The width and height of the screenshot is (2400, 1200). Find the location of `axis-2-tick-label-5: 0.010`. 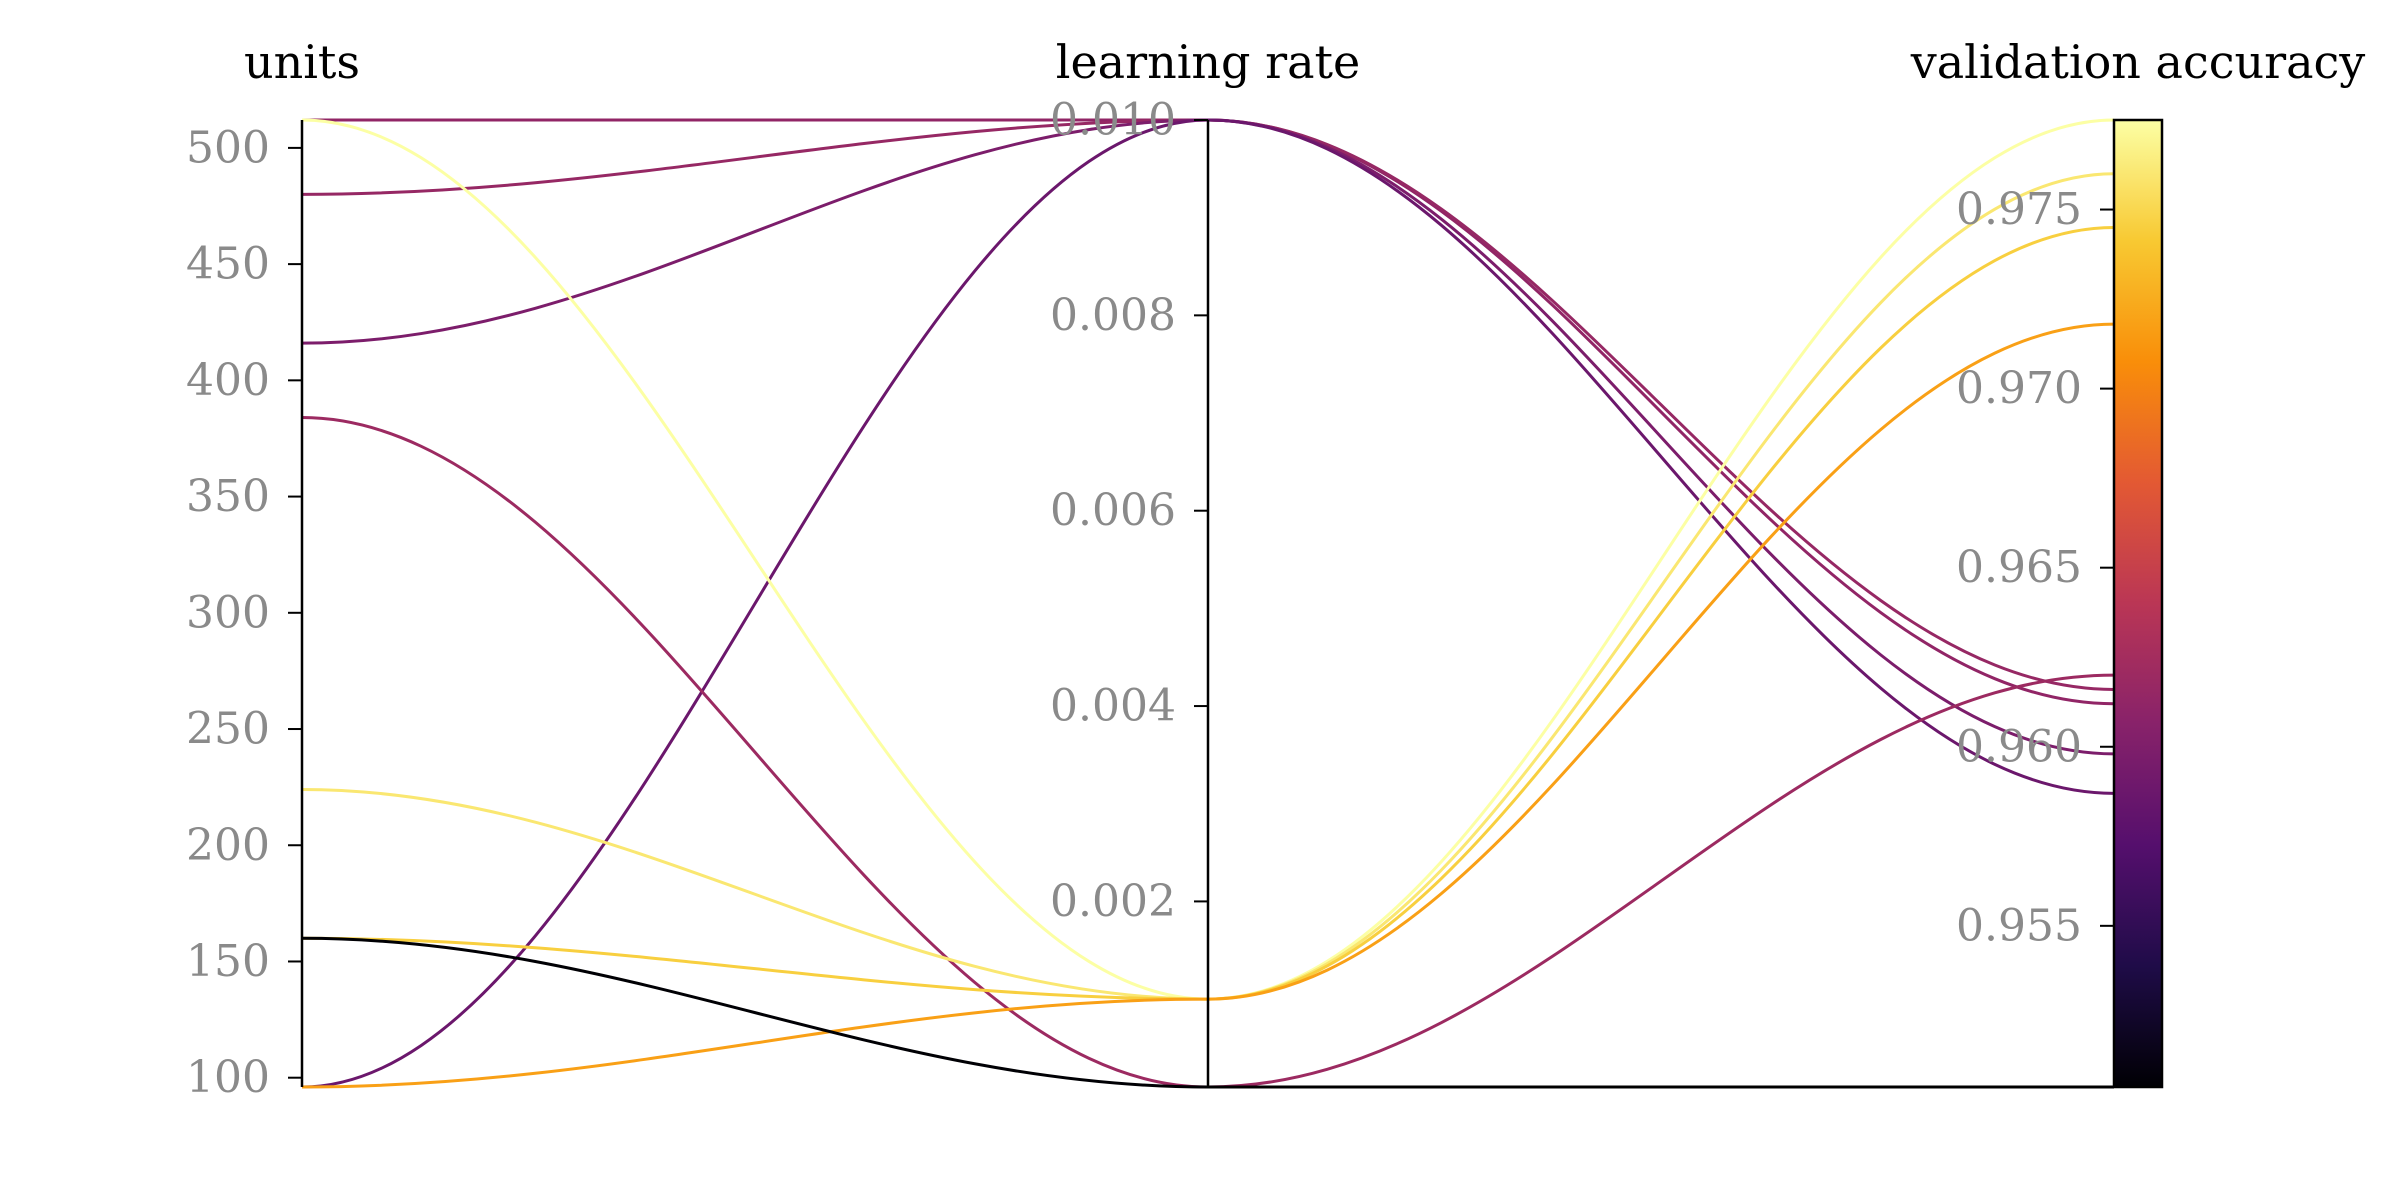

axis-2-tick-label-5: 0.010 is located at coordinates (1113, 120).